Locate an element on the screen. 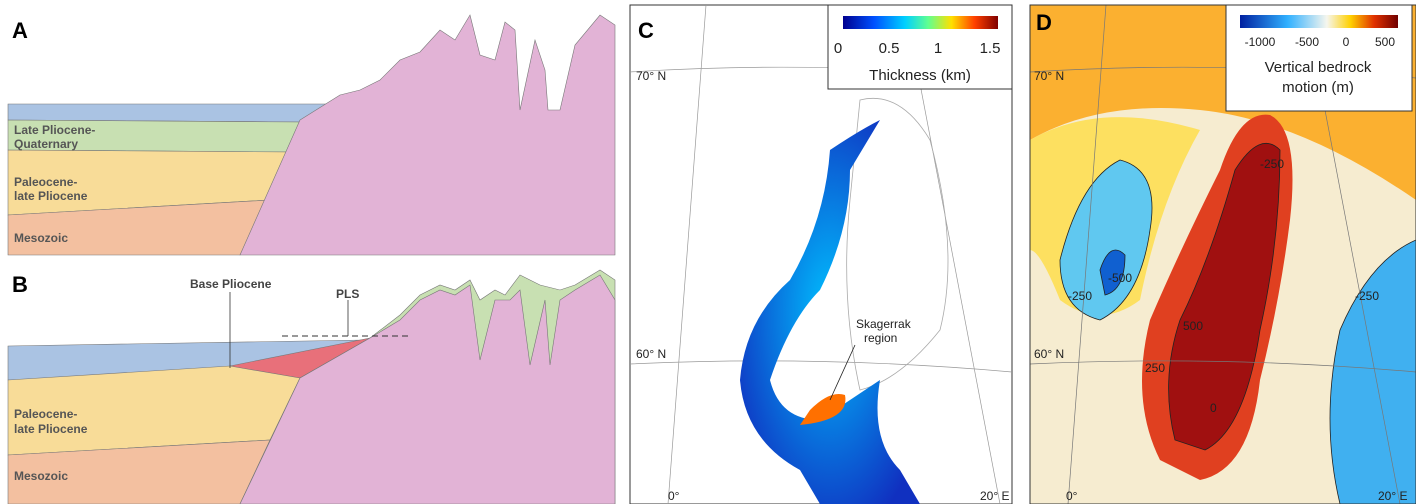 The height and width of the screenshot is (504, 1416). contour-label: 250 is located at coordinates (1155, 368).